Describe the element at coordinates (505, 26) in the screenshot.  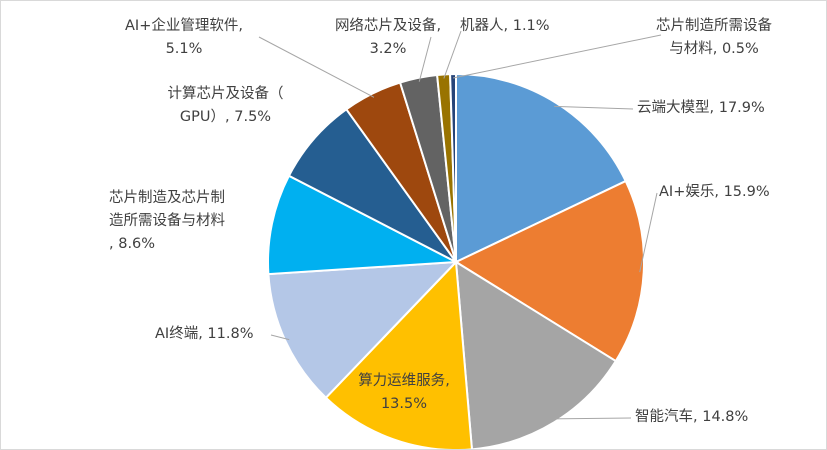
I see `data-label-robot: 机器人, 1.1%` at that location.